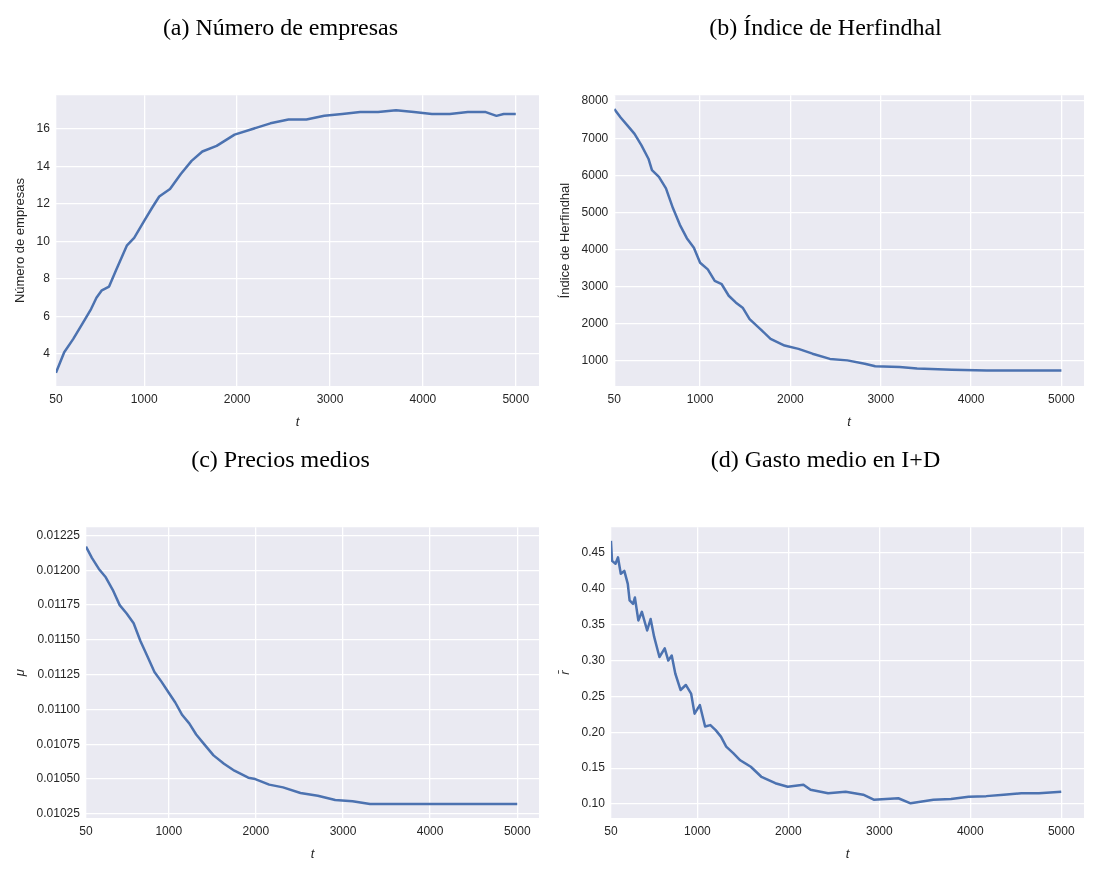  I want to click on y-tick-label: 12, so click(43, 203).